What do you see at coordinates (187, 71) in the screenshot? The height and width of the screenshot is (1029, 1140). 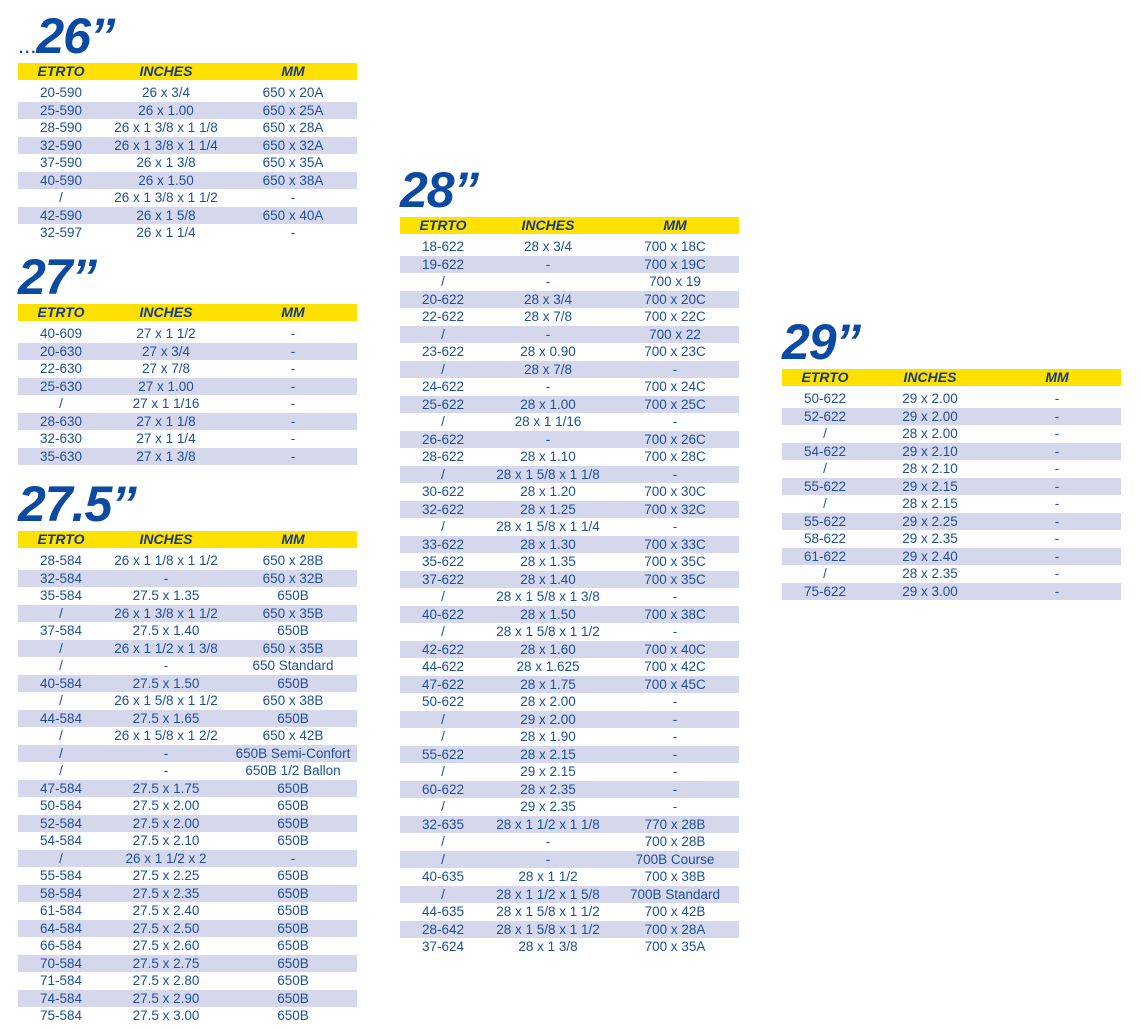 I see `table-header: ETRTO INCHES MM` at bounding box center [187, 71].